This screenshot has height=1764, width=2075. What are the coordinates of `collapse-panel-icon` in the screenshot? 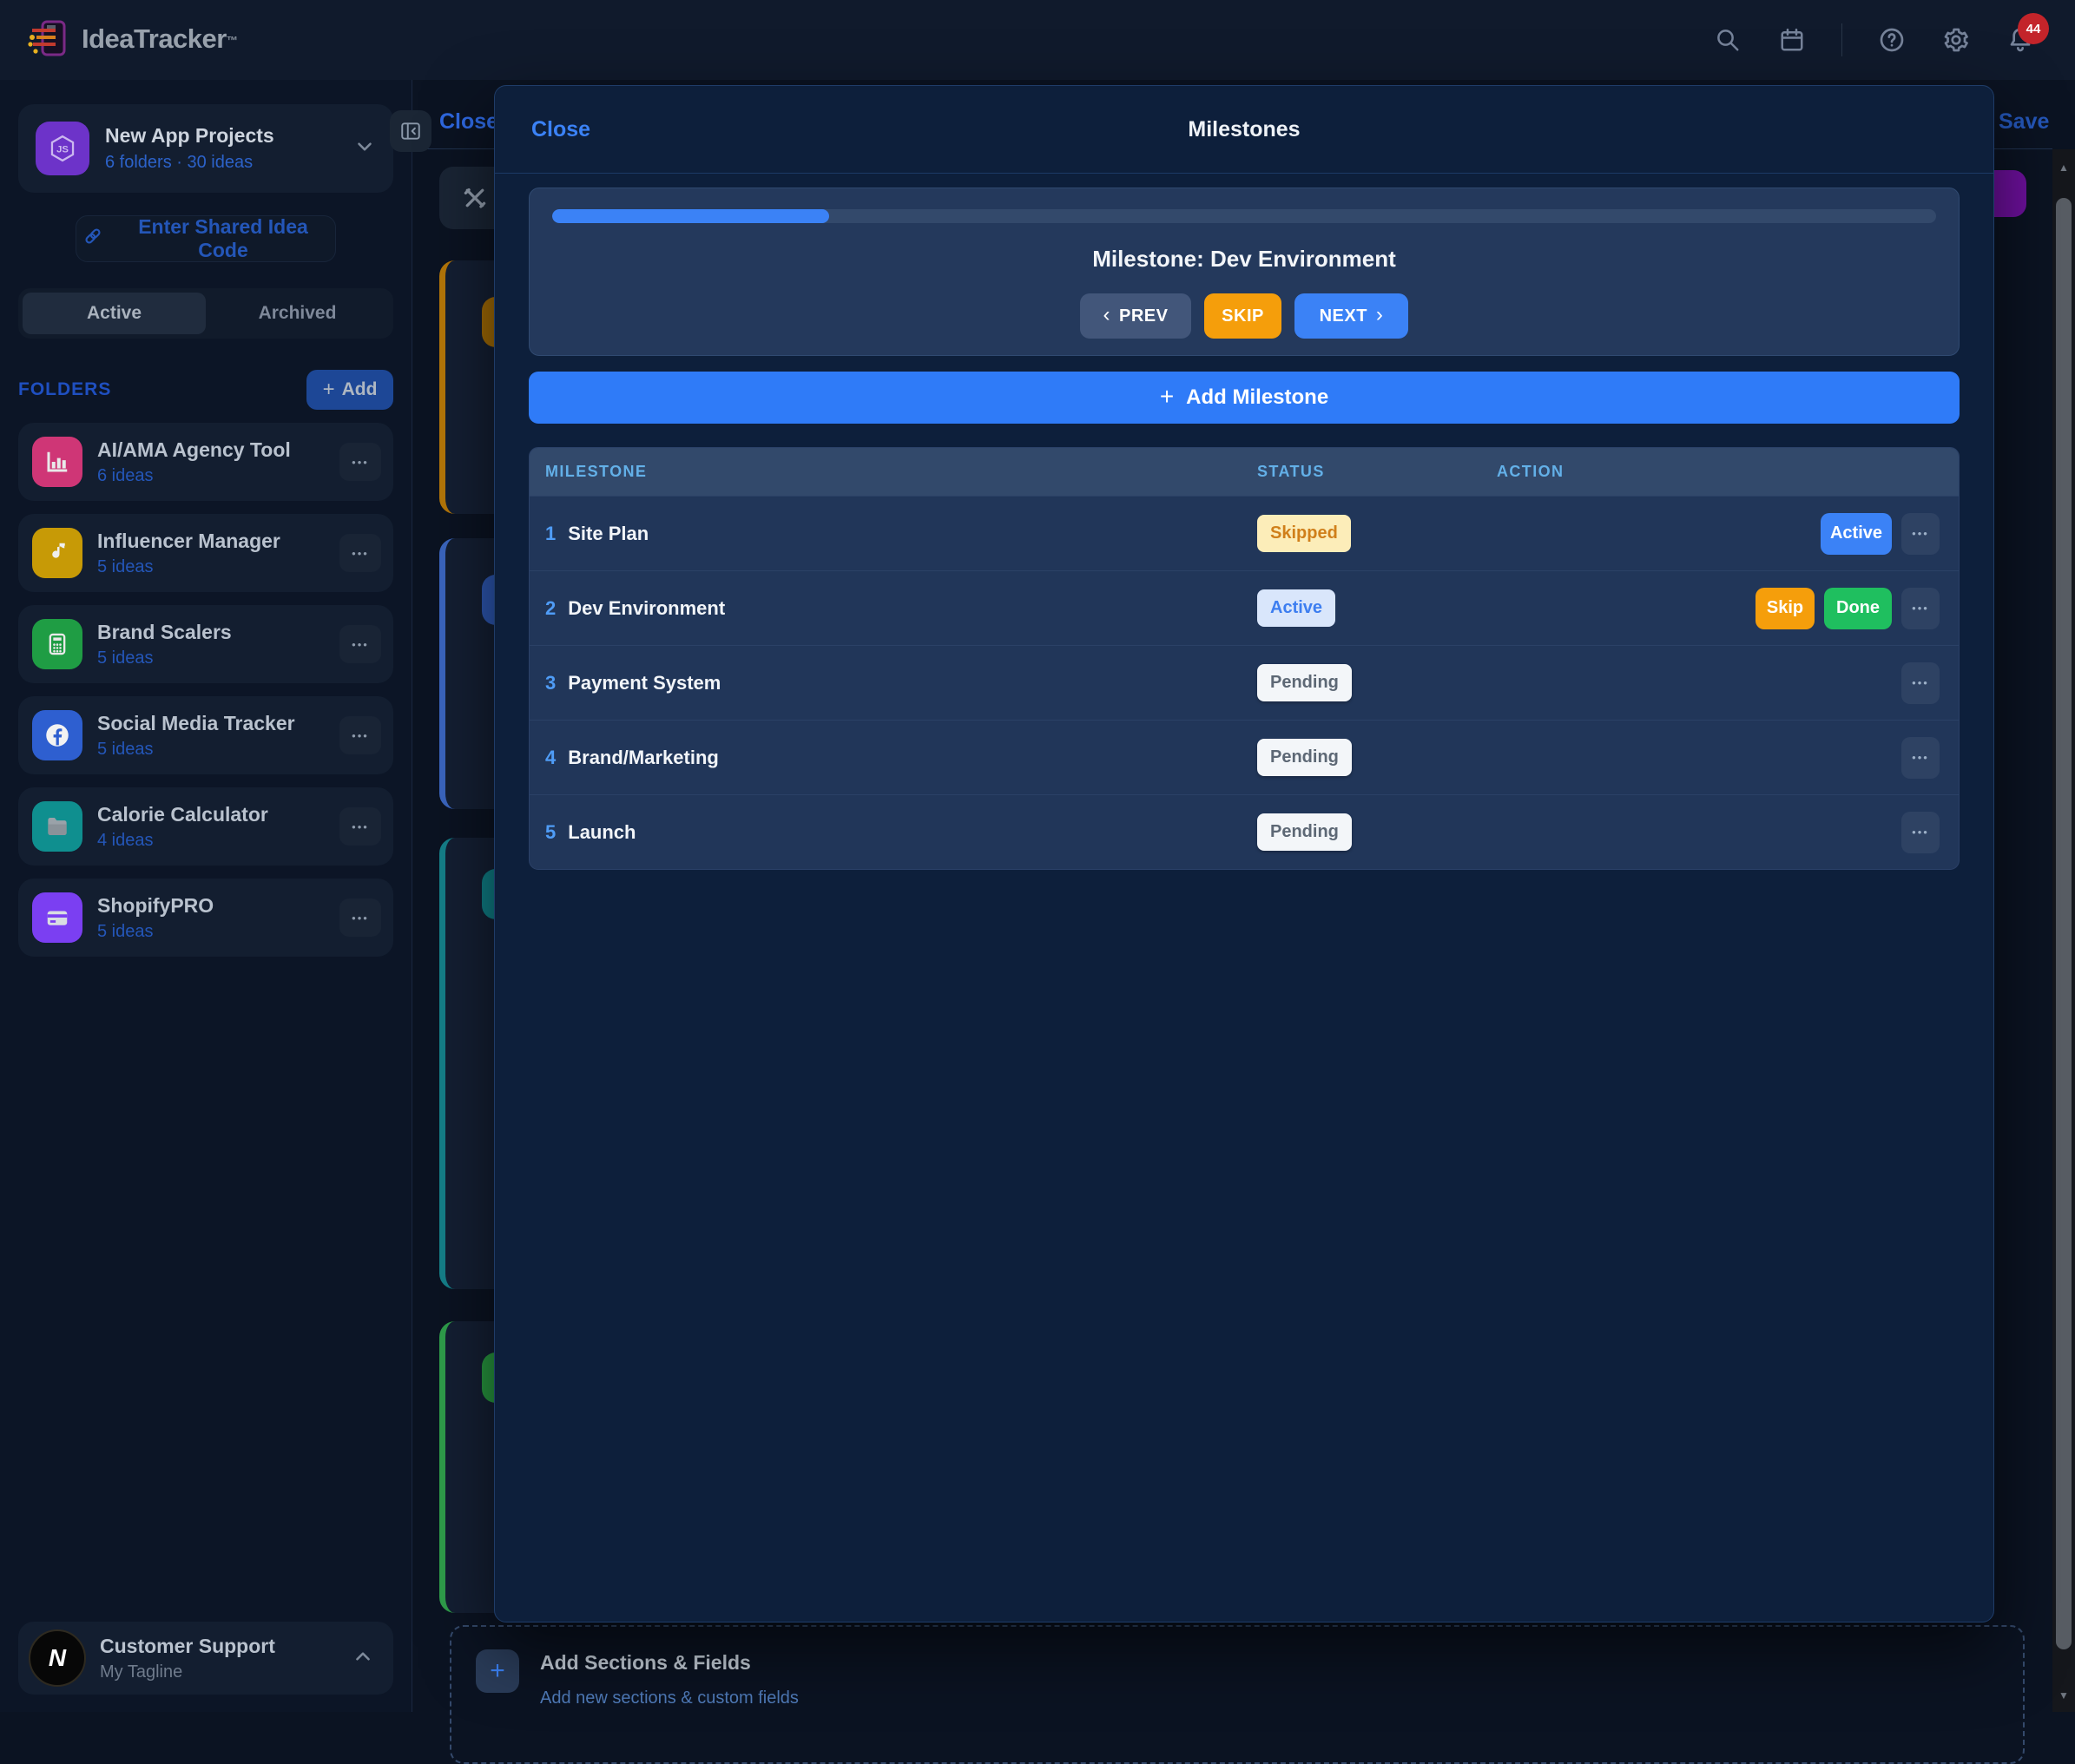 It's located at (410, 131).